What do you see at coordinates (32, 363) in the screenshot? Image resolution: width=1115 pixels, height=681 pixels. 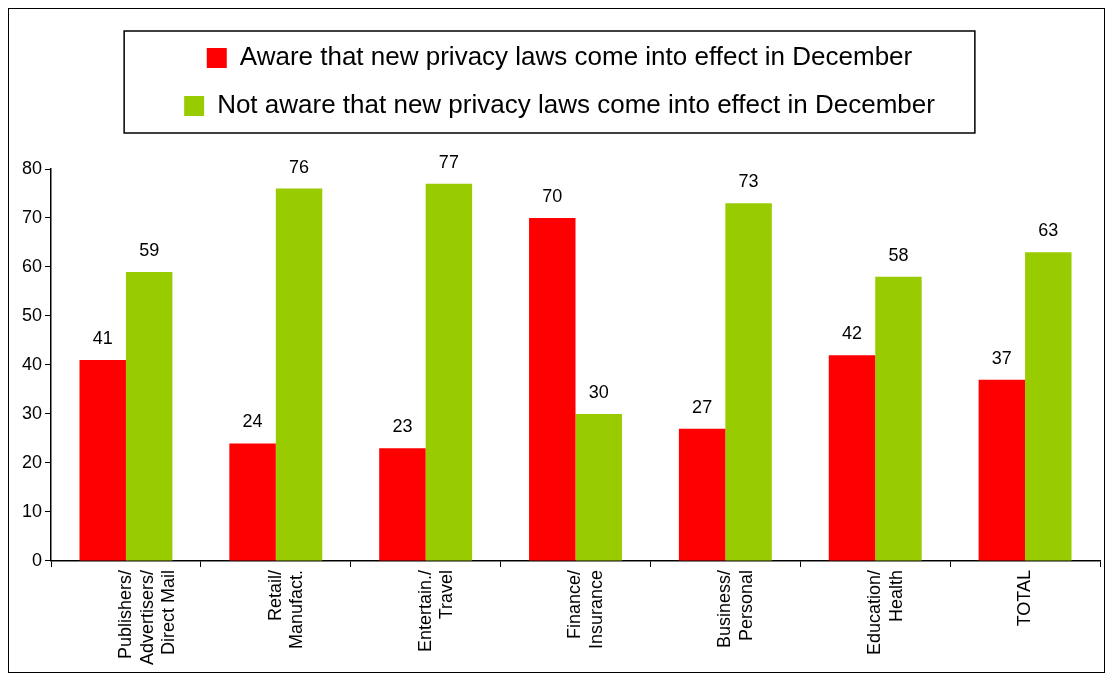 I see `y-tick-label: 40` at bounding box center [32, 363].